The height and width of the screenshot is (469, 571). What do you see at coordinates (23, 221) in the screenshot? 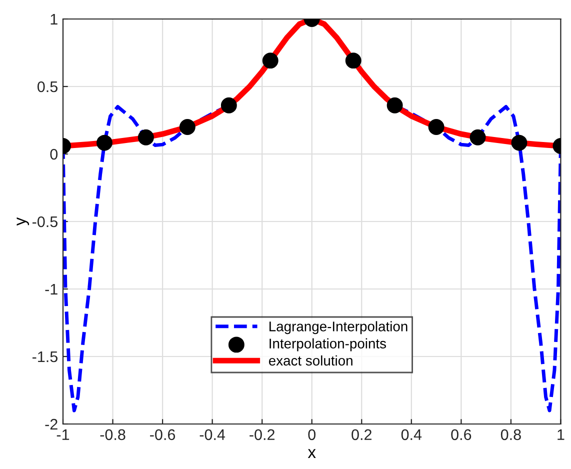
I see `y-axis-title: y` at bounding box center [23, 221].